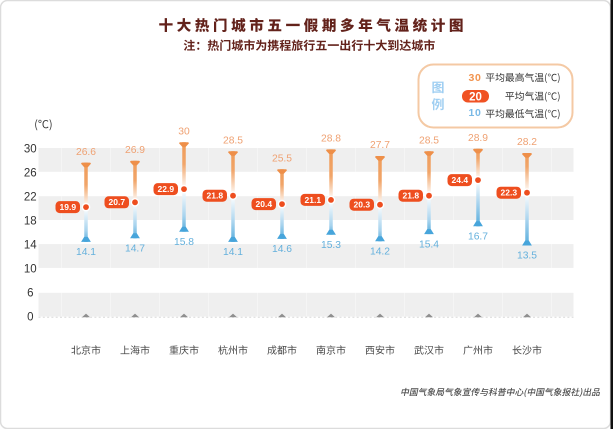 This screenshot has width=613, height=434. I want to click on svg-text: 20.4, so click(264, 204).